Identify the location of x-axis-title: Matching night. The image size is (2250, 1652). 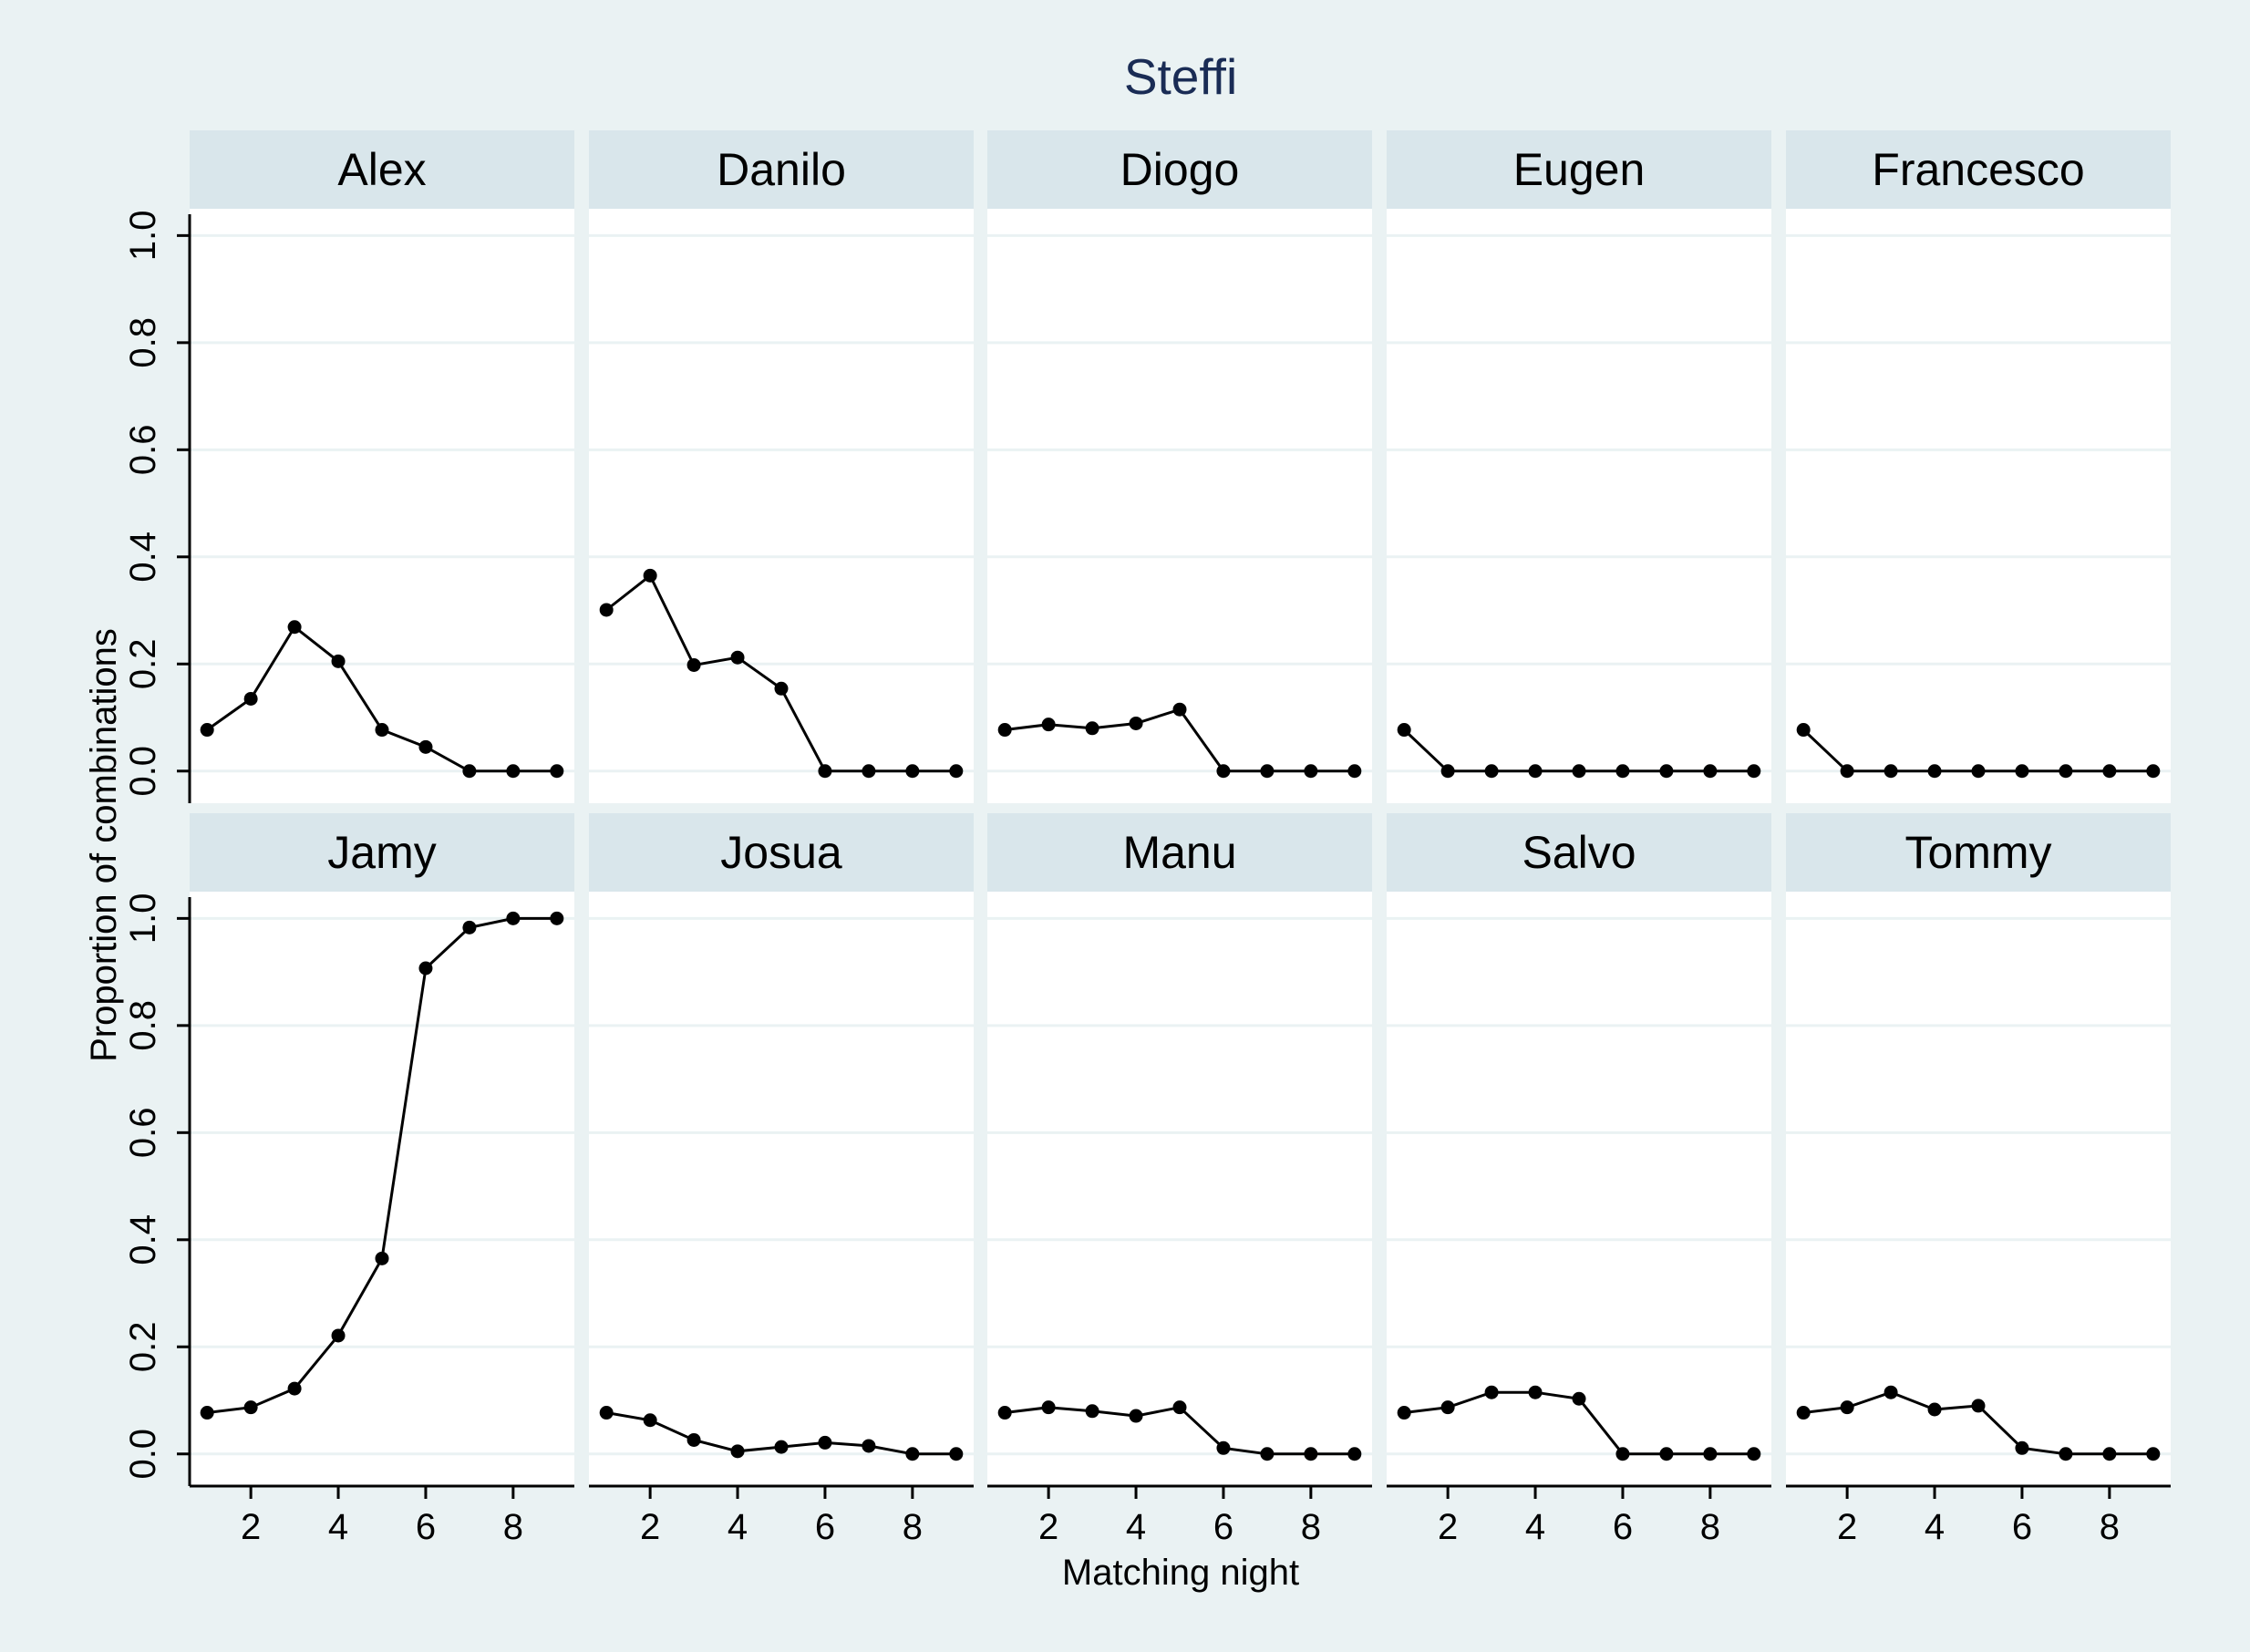
(1180, 1573).